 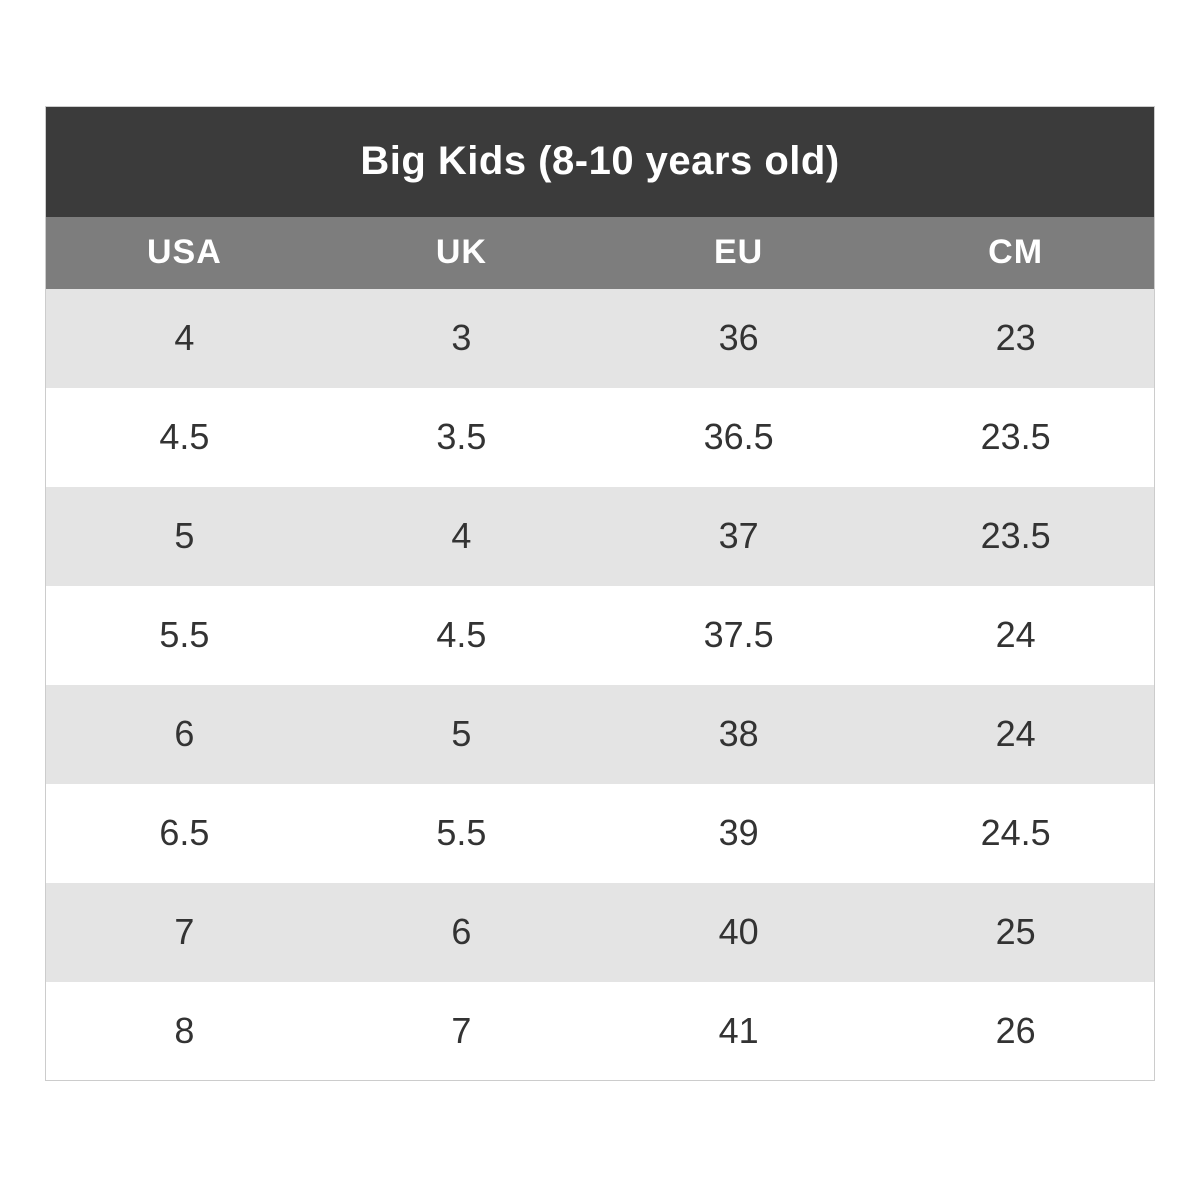 I want to click on table-cell: 37.5, so click(x=739, y=635).